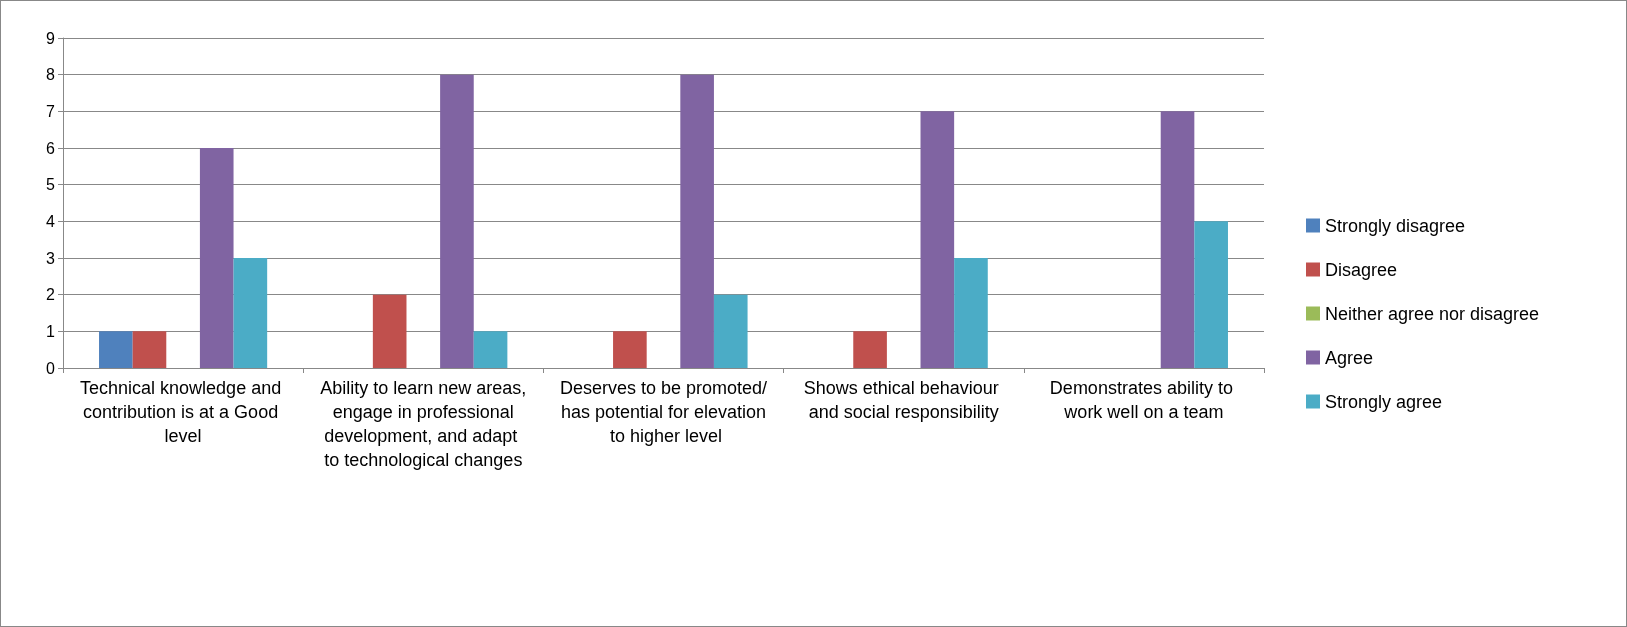  What do you see at coordinates (1143, 400) in the screenshot?
I see `x-tick-label: Demonstrates ability to work well on a team` at bounding box center [1143, 400].